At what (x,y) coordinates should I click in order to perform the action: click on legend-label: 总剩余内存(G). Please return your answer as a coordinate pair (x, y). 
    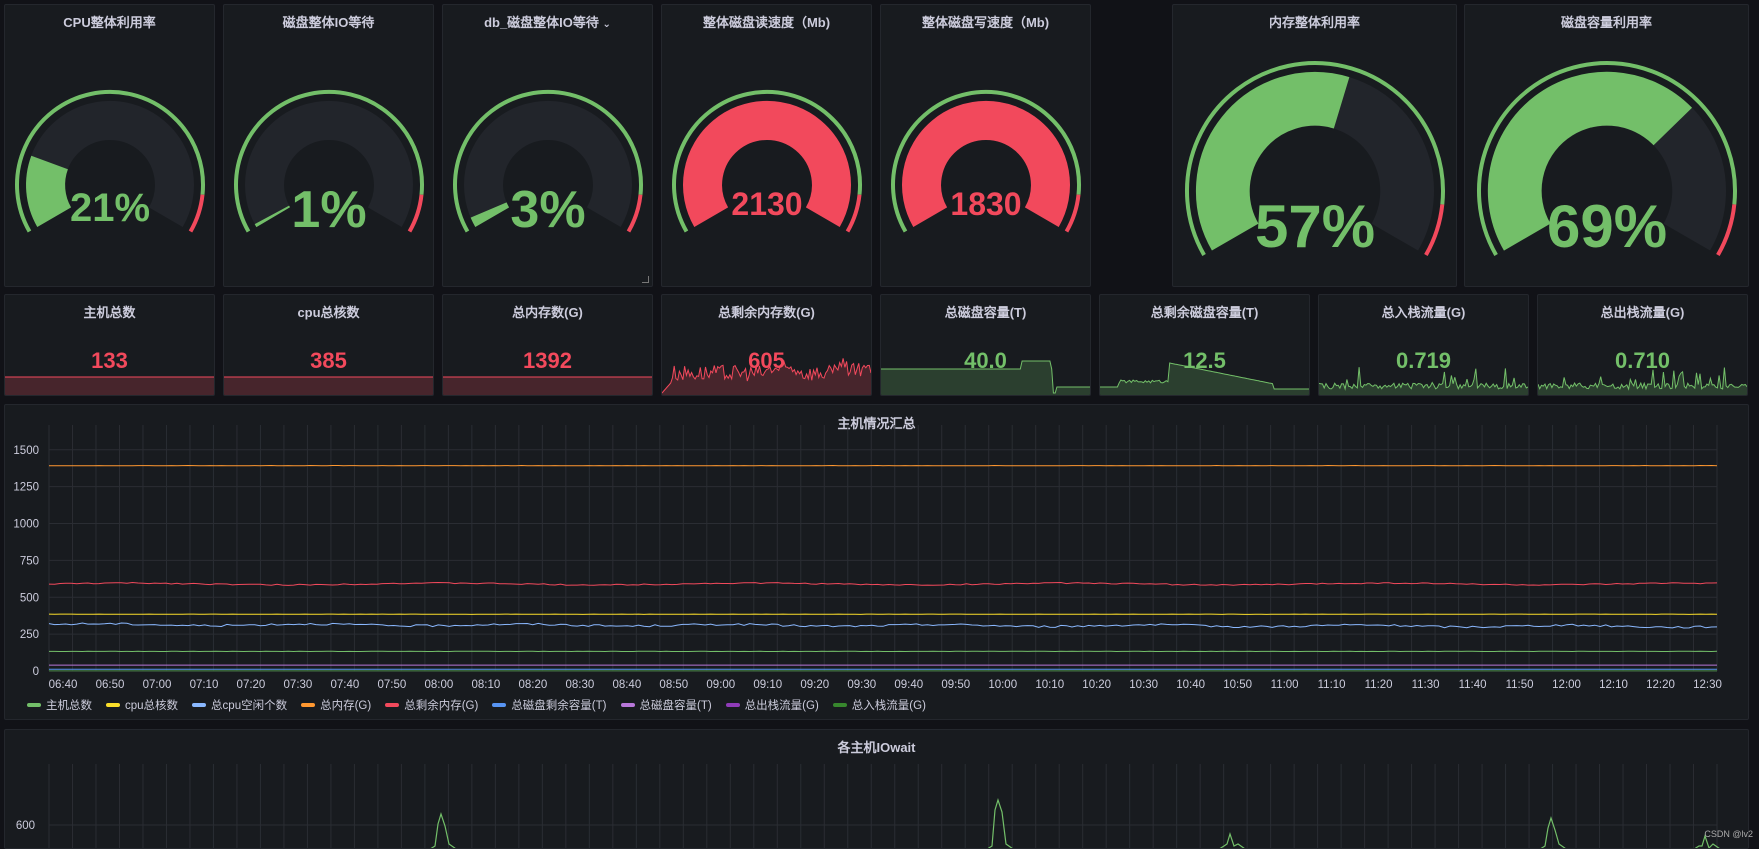
    Looking at the image, I should click on (441, 705).